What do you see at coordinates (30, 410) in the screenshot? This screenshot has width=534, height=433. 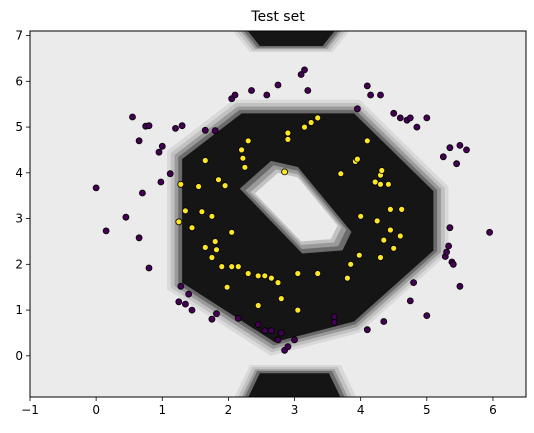 I see `x-tick-label: −1` at bounding box center [30, 410].